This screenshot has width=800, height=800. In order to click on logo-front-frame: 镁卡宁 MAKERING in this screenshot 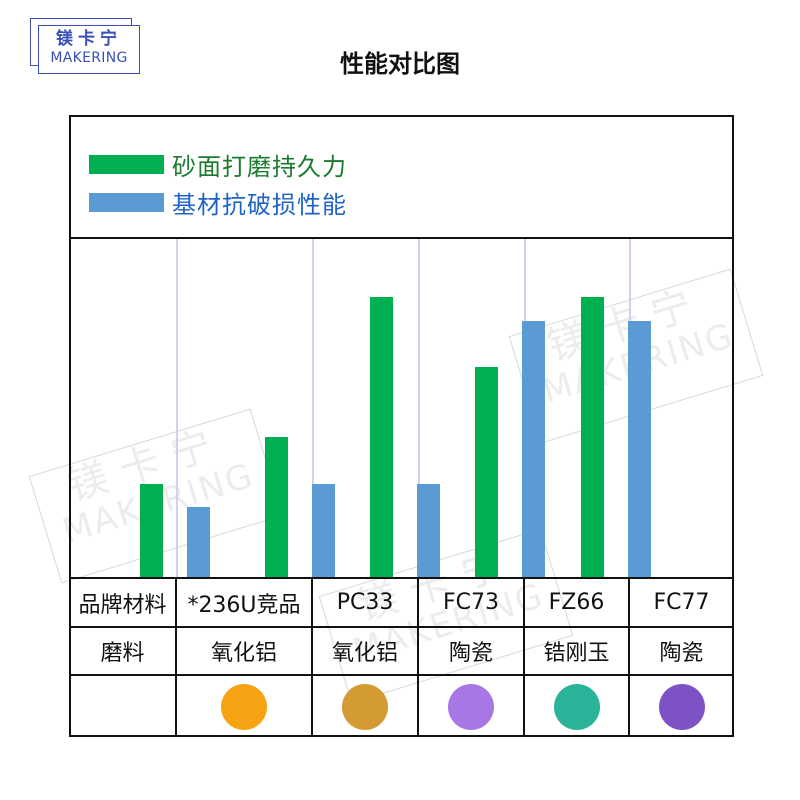, I will do `click(89, 49)`.